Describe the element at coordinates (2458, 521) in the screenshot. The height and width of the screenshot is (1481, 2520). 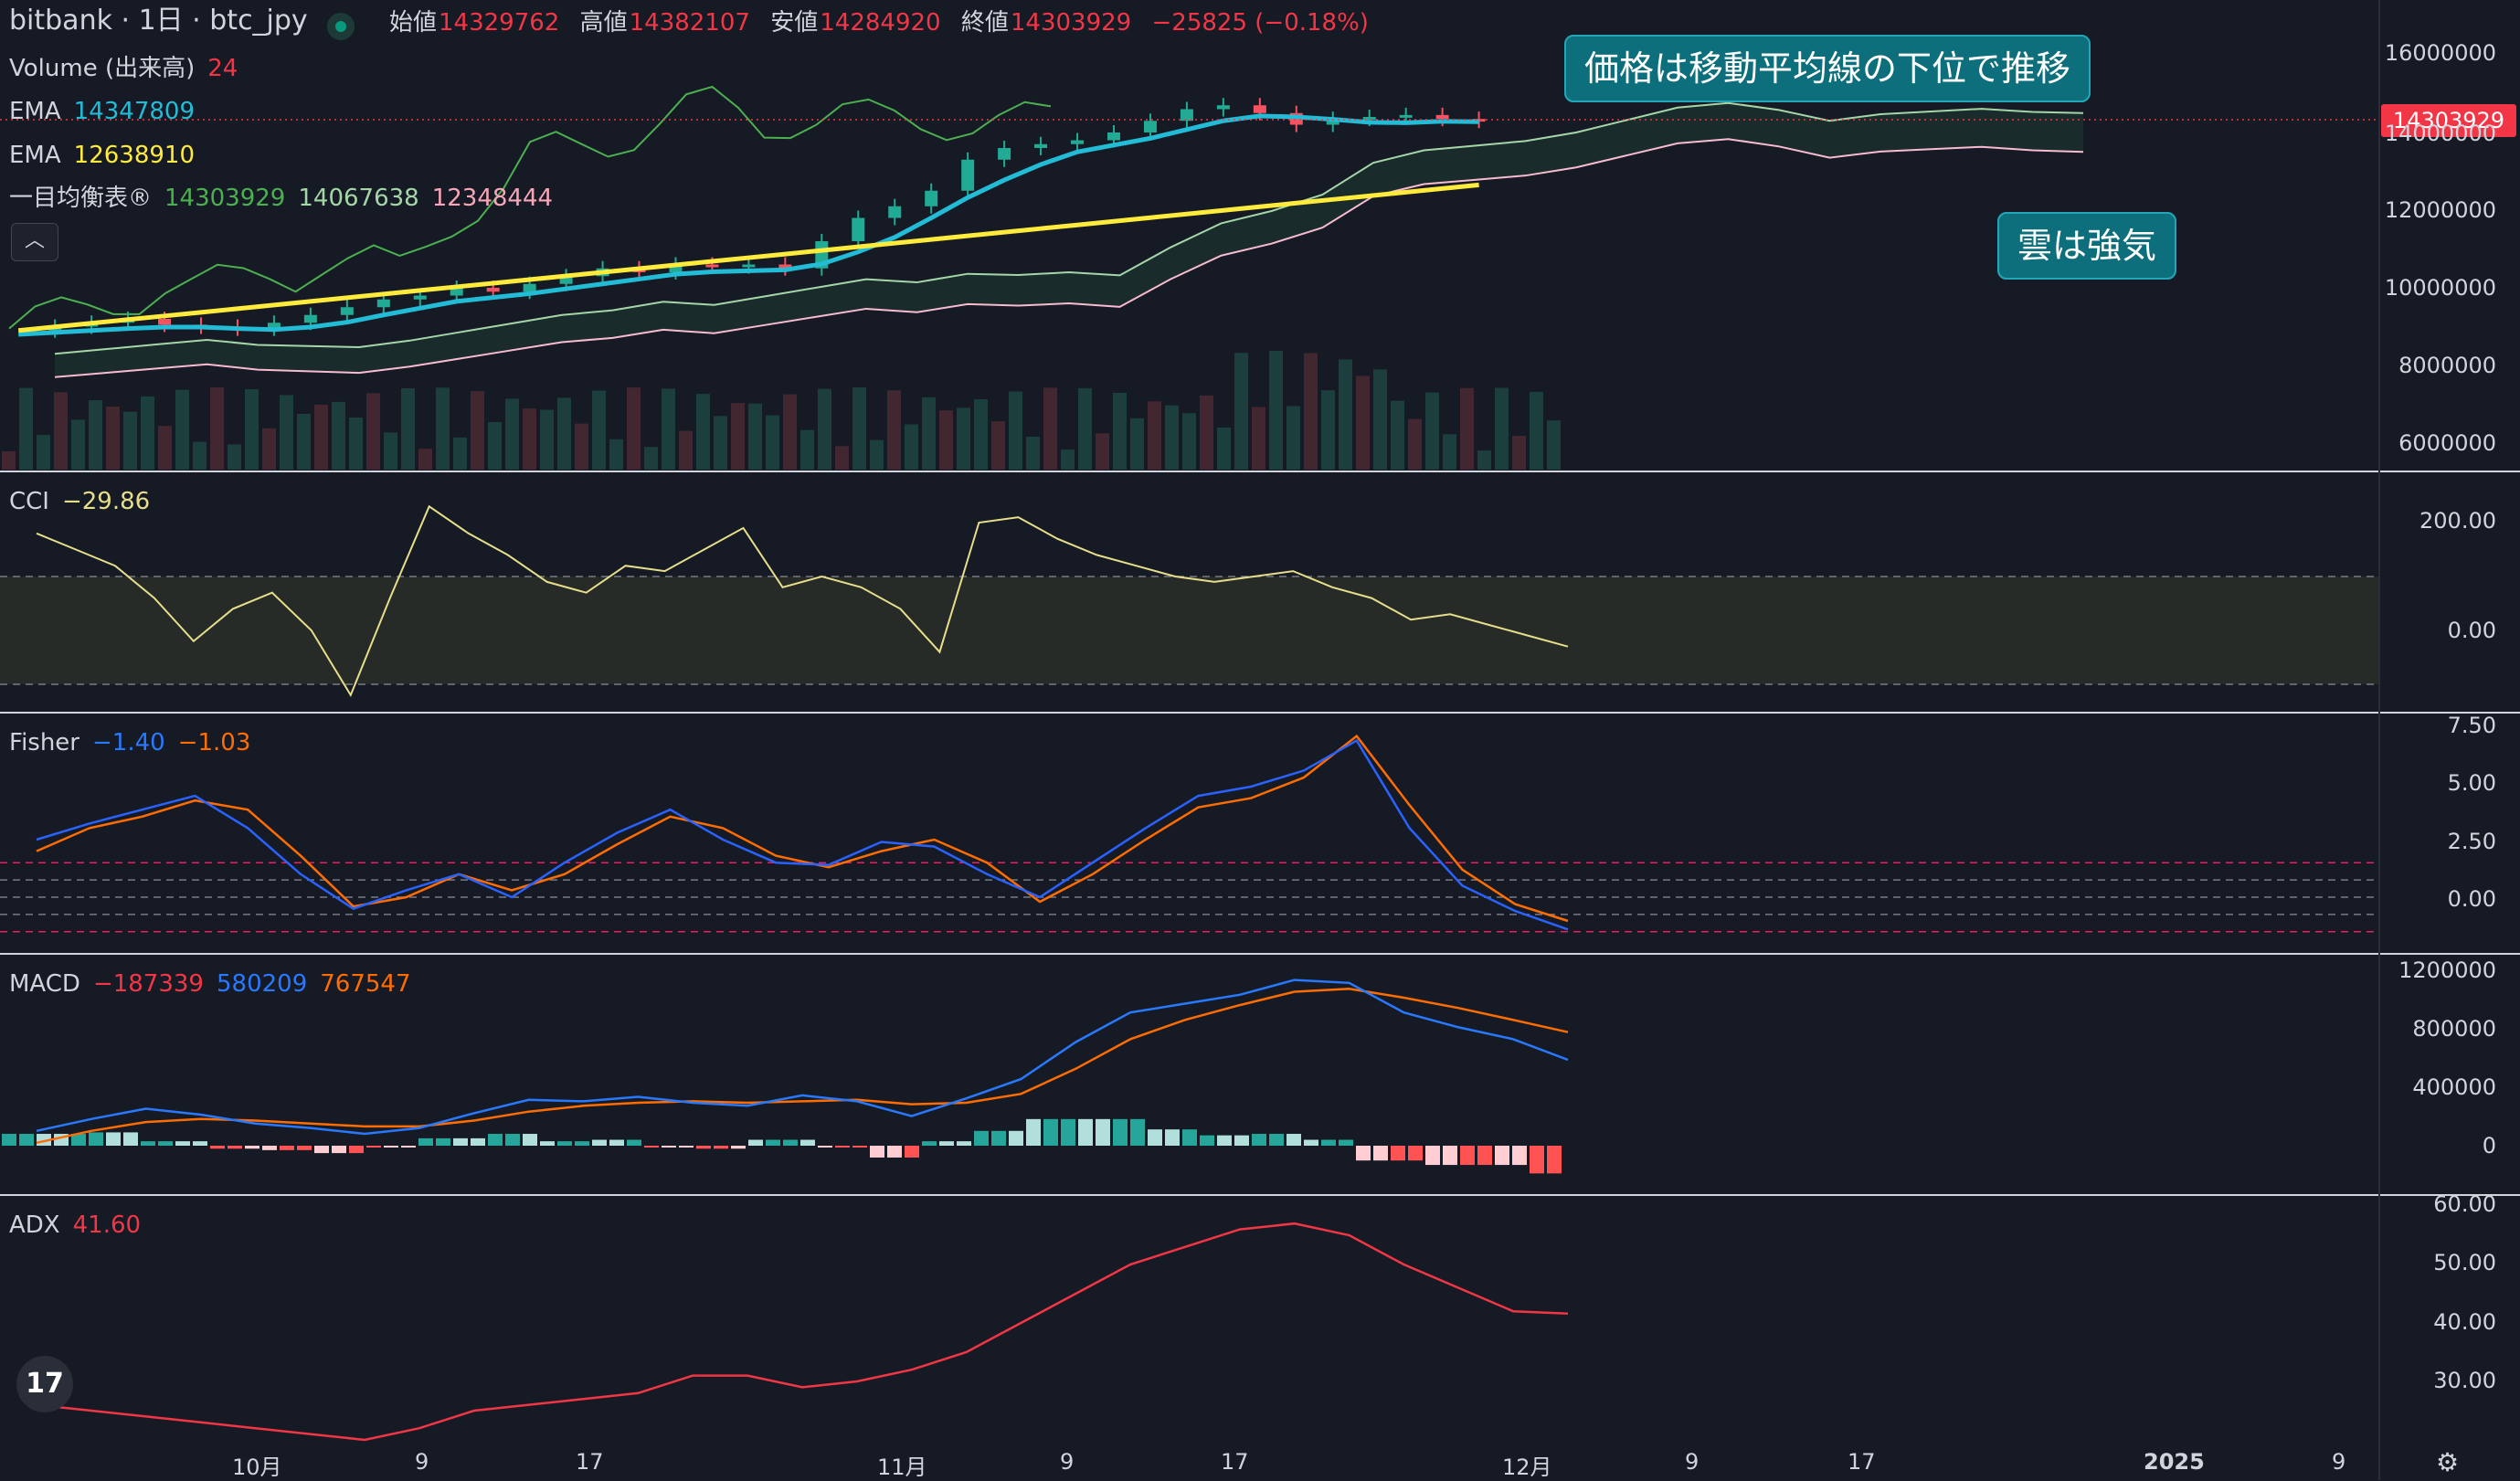
I see `cci-axis-tick: 200.00` at that location.